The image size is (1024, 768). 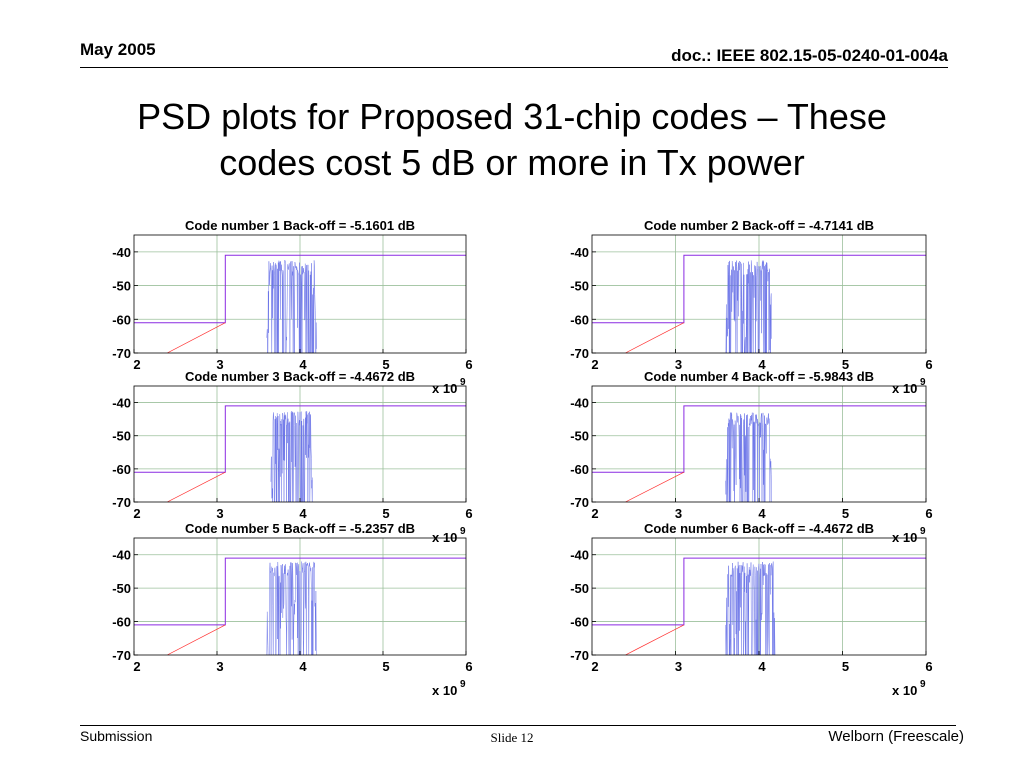 I want to click on header-doc-id: doc.: IEEE 802.15-05-0240-01-004a, so click(x=809, y=55).